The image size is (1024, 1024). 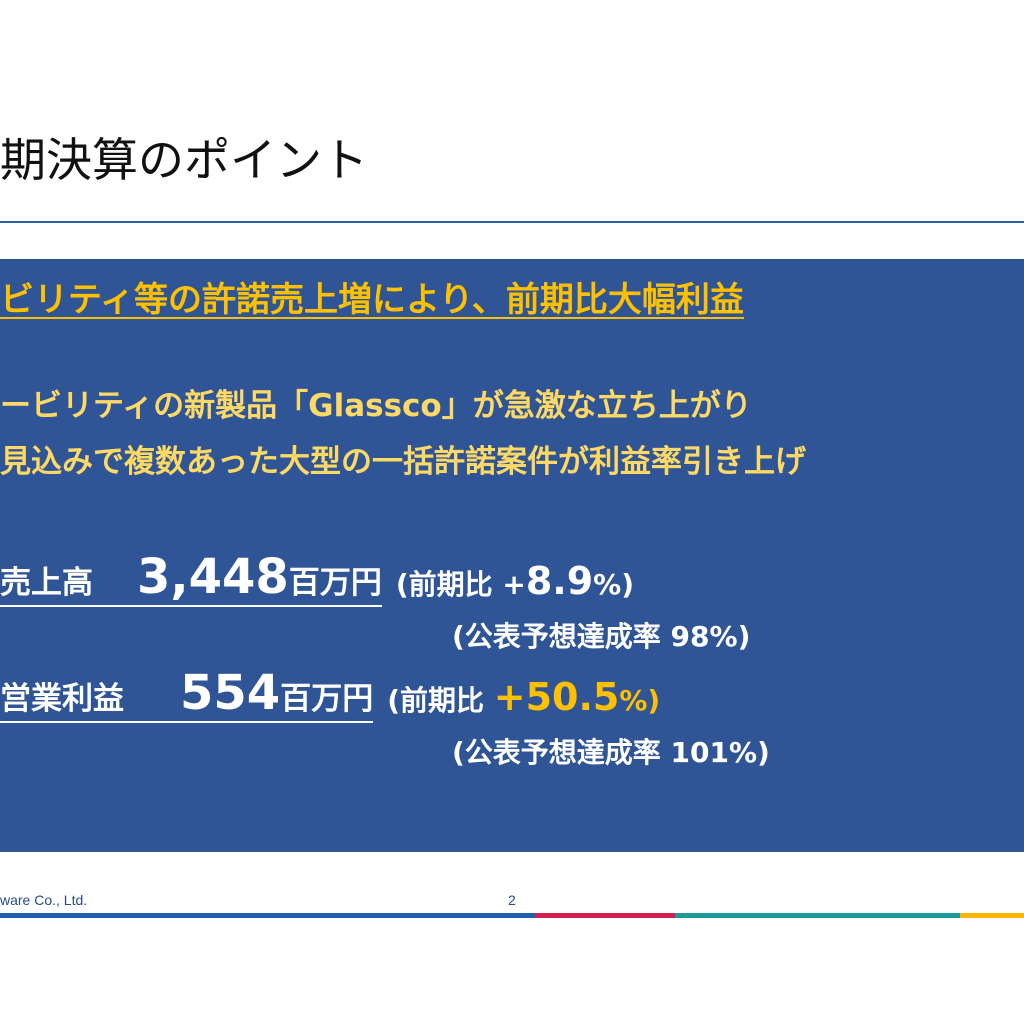 I want to click on yoy-value: +50.5, so click(x=556, y=697).